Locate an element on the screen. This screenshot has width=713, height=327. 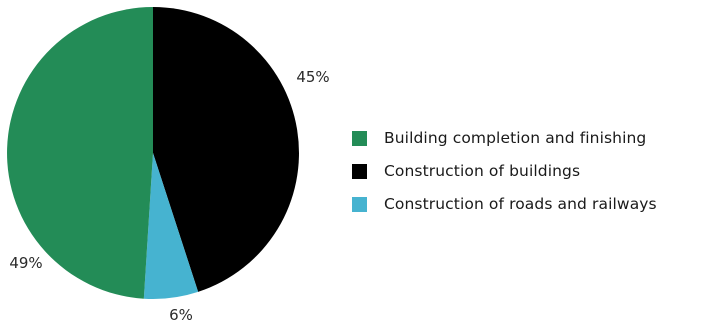
legend-item: Construction of roads and railways is located at coordinates (504, 204).